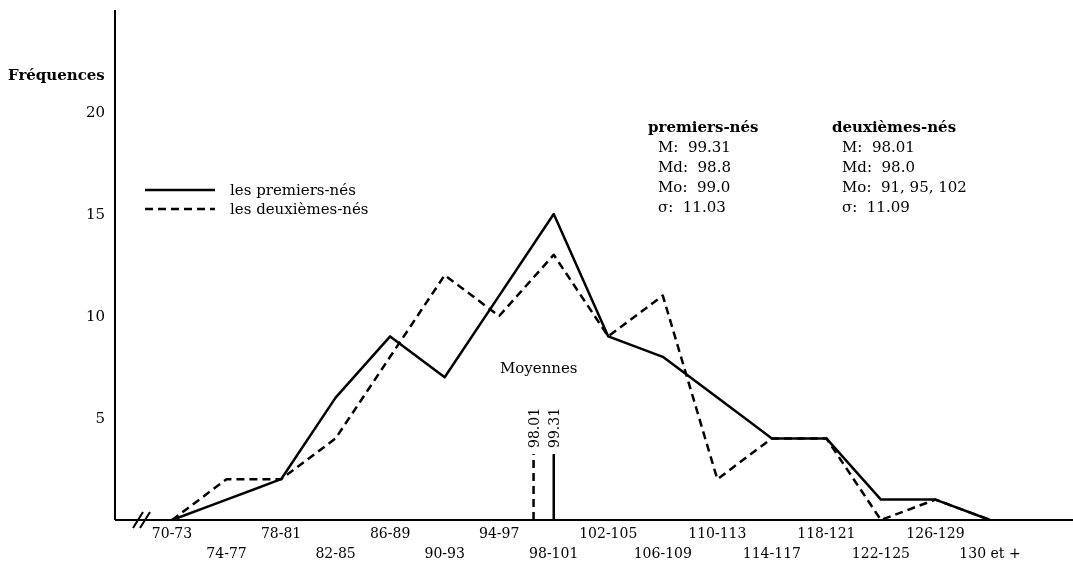 The image size is (1073, 564). I want to click on y-tick-label: 20, so click(95, 112).